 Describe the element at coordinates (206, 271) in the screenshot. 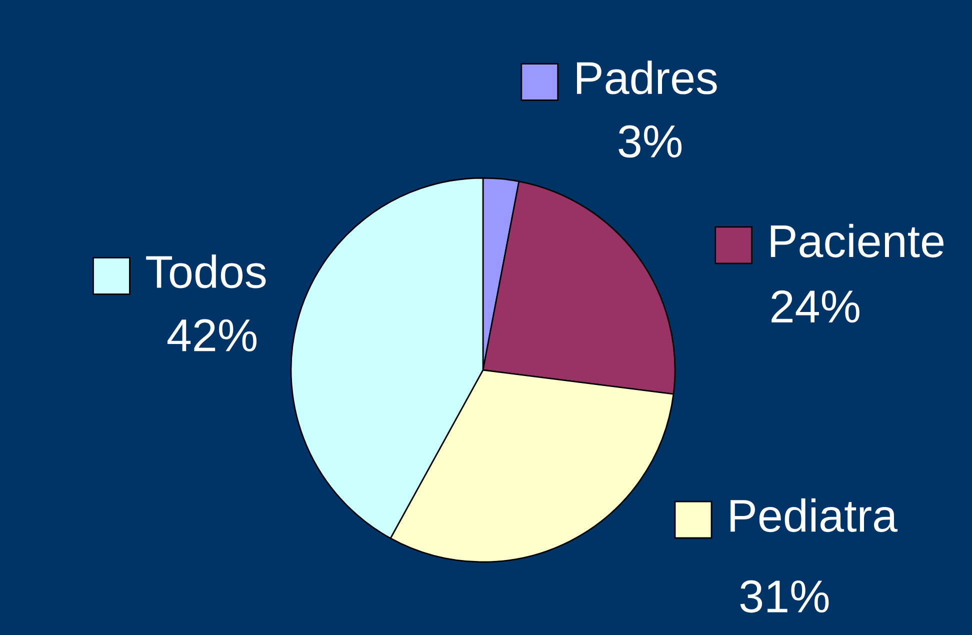

I see `legend-label: Todos` at that location.